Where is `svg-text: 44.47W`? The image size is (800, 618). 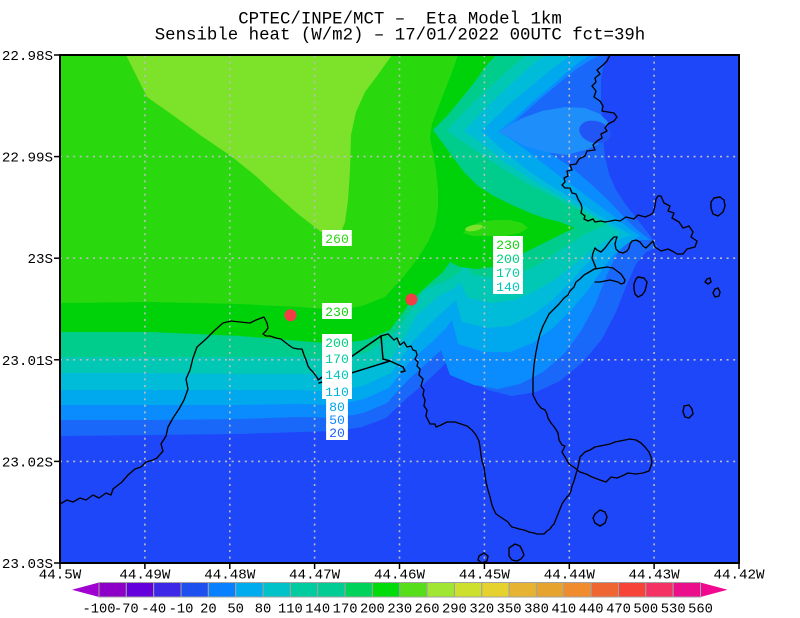
svg-text: 44.47W is located at coordinates (315, 576).